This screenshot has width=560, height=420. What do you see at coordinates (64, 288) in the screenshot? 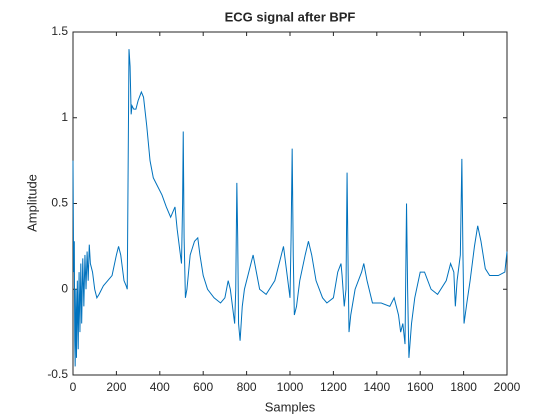
I see `y-tick-label: 0` at bounding box center [64, 288].